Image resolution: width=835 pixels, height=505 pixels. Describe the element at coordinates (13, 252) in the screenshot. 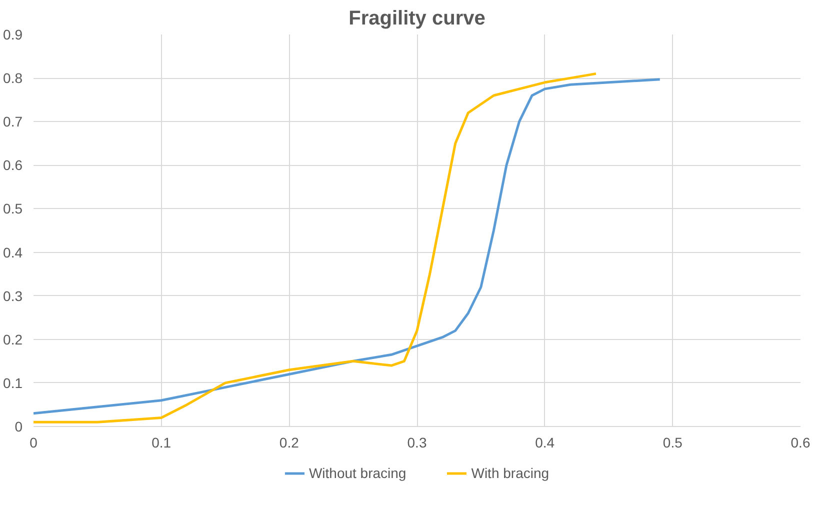

I see `y-tick-label: 0.4` at that location.